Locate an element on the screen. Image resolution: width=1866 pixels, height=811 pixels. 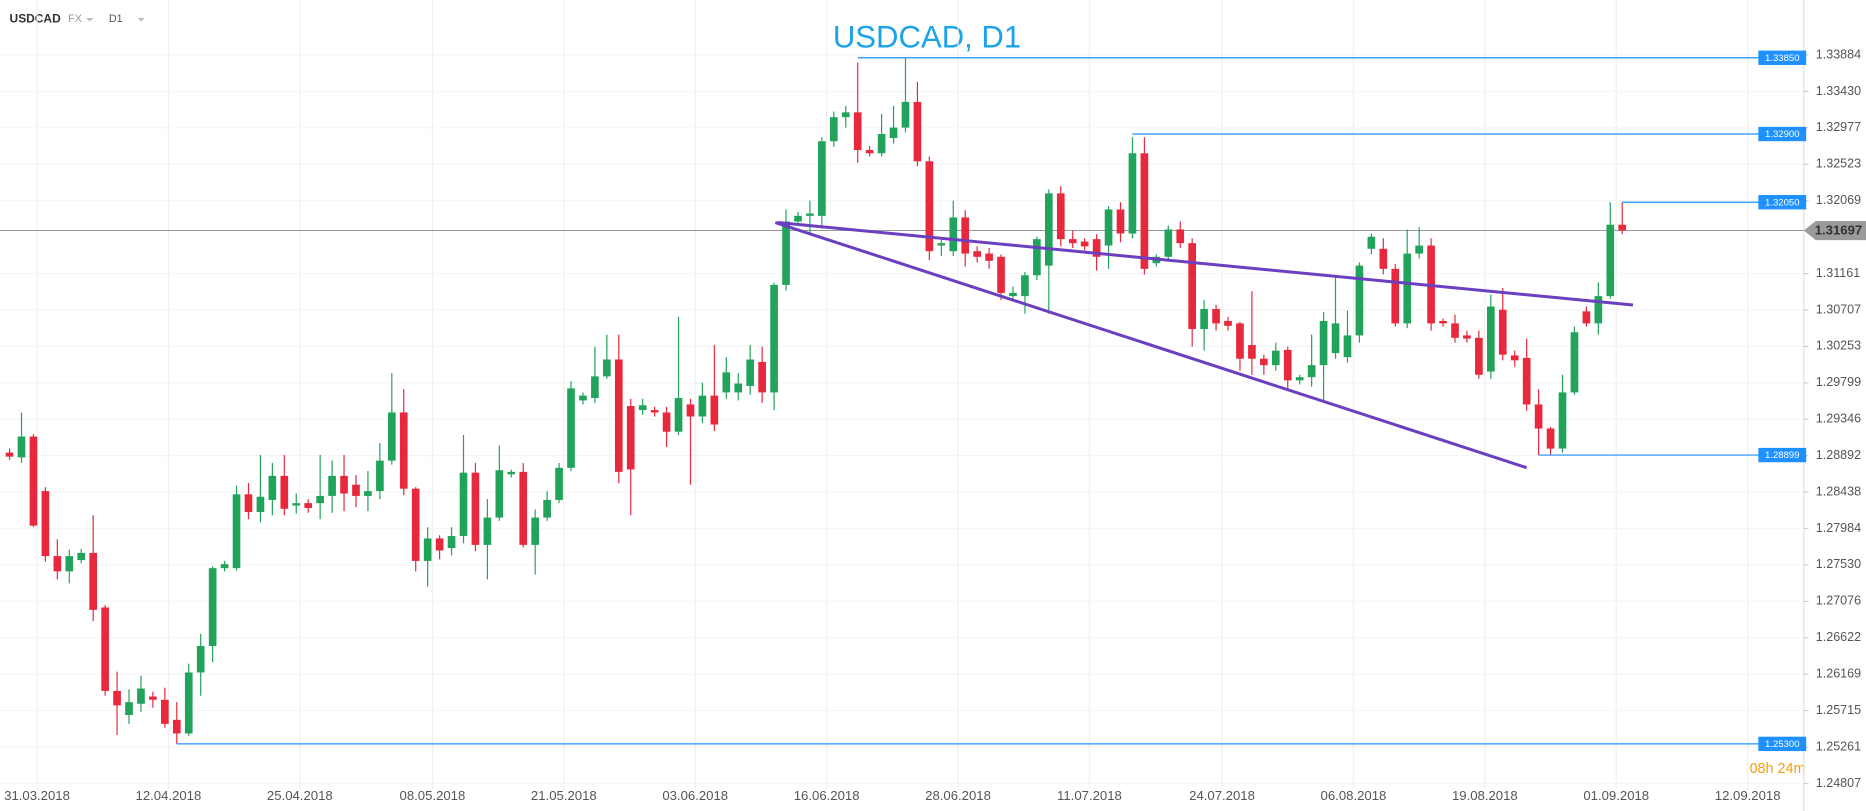
y-tick-label: 1.26622 is located at coordinates (1838, 637).